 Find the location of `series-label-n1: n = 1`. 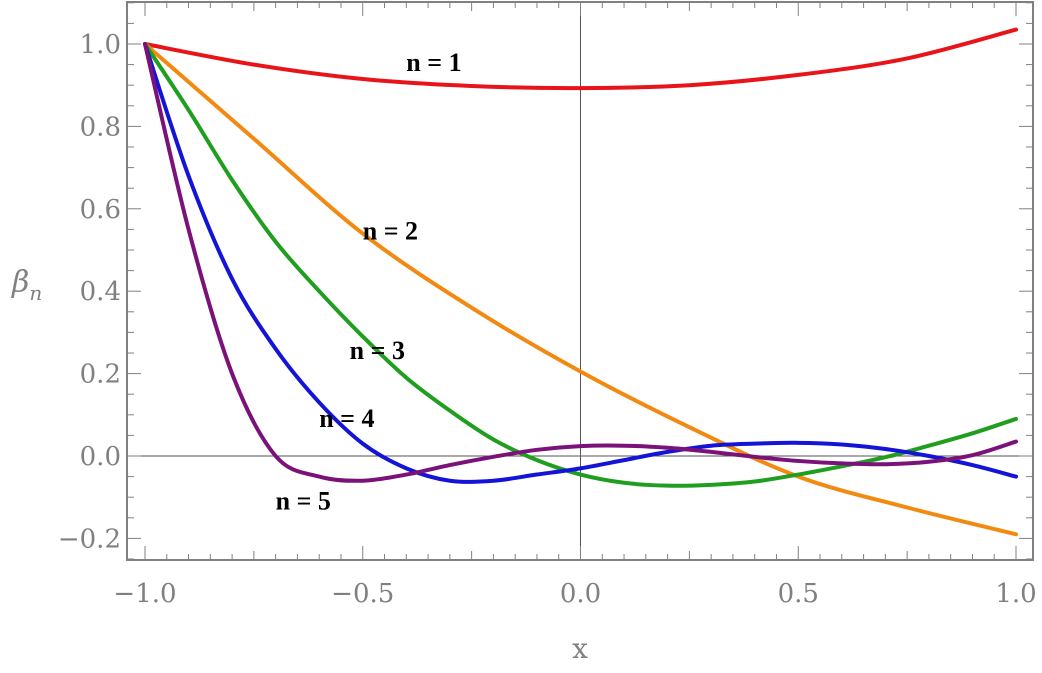

series-label-n1: n = 1 is located at coordinates (433, 62).